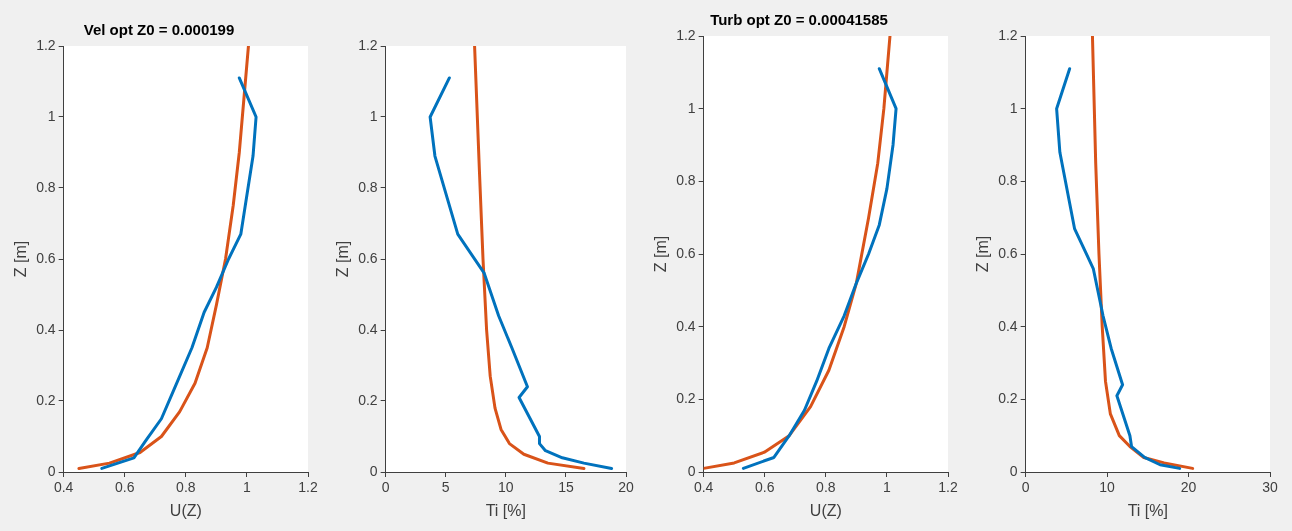 The width and height of the screenshot is (1292, 531). Describe the element at coordinates (159, 30) in the screenshot. I see `chart-title: Vel opt Z0 = 0.000199` at that location.